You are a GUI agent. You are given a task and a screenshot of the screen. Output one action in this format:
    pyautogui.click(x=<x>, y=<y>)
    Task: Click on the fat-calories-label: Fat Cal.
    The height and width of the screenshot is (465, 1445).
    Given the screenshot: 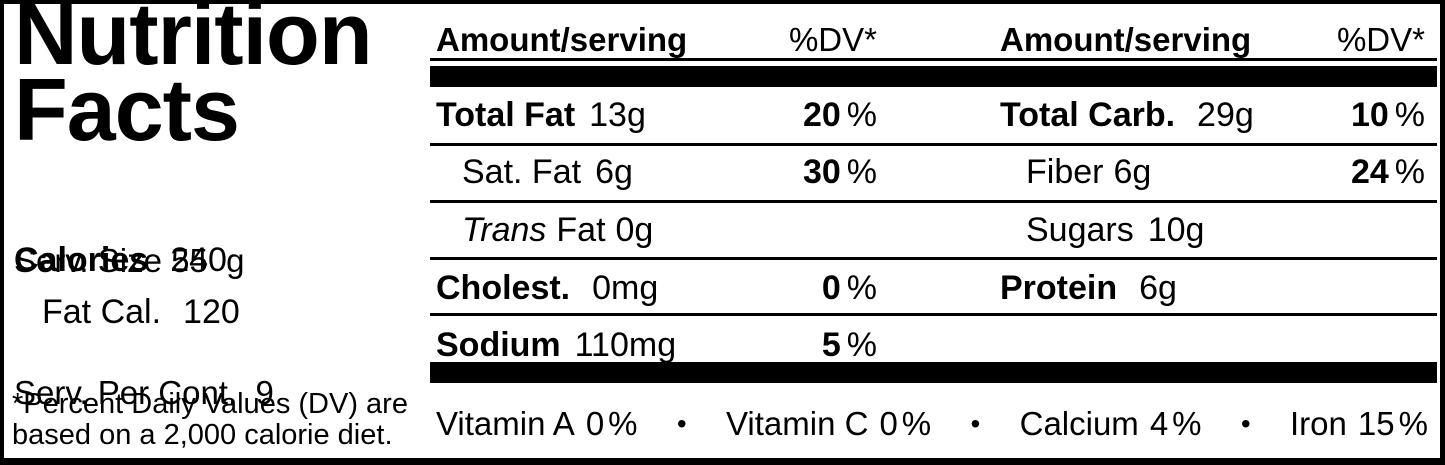 What is the action you would take?
    pyautogui.click(x=102, y=312)
    